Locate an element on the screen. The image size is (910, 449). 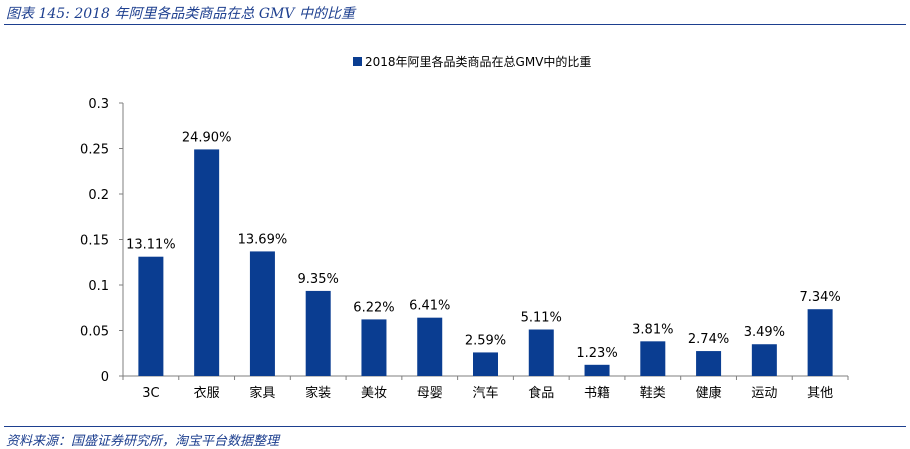
data-label: 13.11% is located at coordinates (151, 245).